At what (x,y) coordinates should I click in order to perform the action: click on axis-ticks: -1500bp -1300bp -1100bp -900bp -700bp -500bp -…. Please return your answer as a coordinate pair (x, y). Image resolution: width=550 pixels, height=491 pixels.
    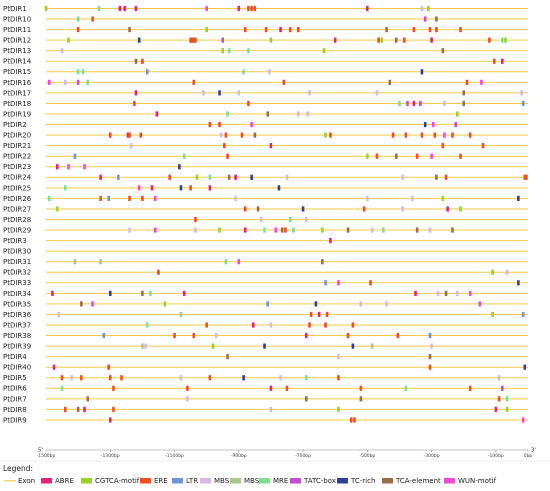
    Looking at the image, I should click on (284, 454).